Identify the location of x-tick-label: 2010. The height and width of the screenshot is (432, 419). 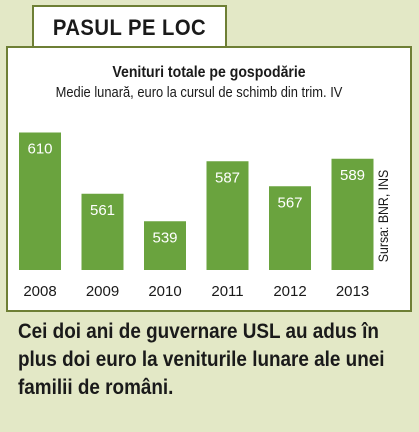
(164, 291).